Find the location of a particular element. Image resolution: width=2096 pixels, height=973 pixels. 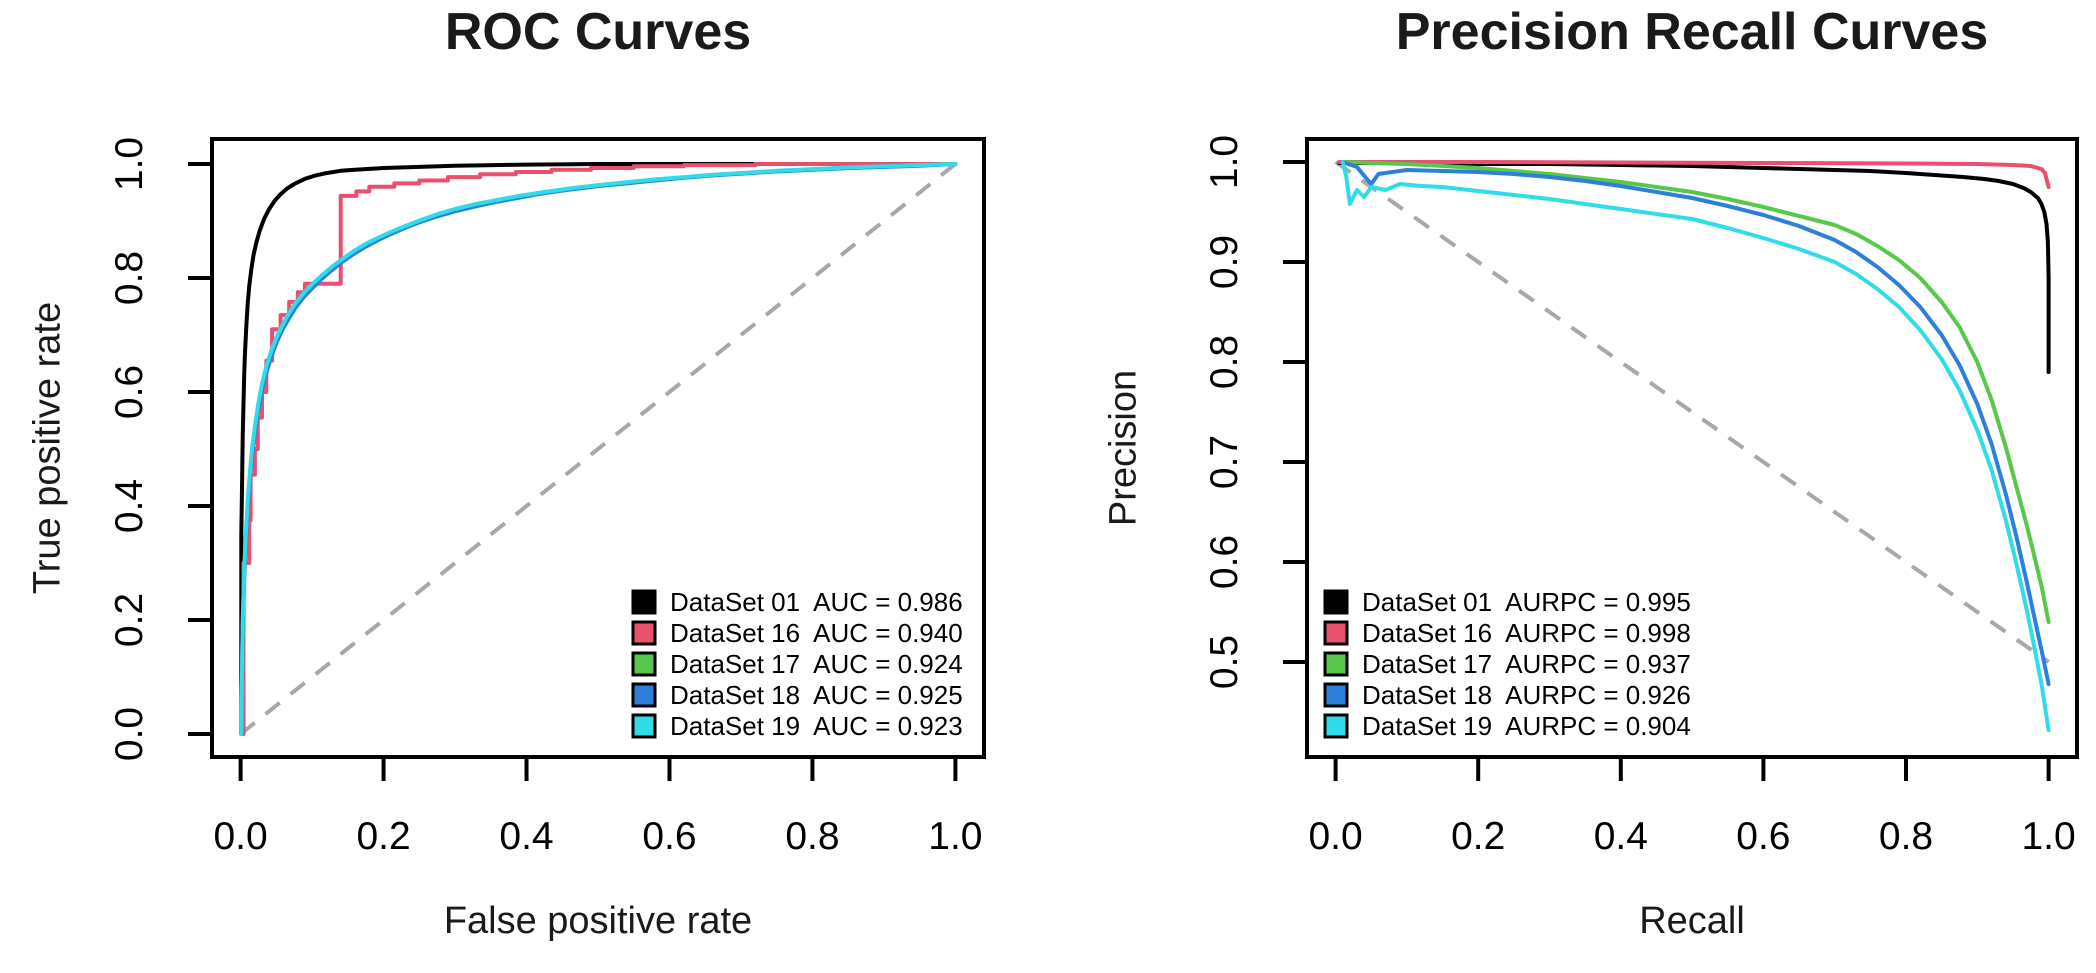

y-axis-tick-label: 0.9 is located at coordinates (1224, 262).